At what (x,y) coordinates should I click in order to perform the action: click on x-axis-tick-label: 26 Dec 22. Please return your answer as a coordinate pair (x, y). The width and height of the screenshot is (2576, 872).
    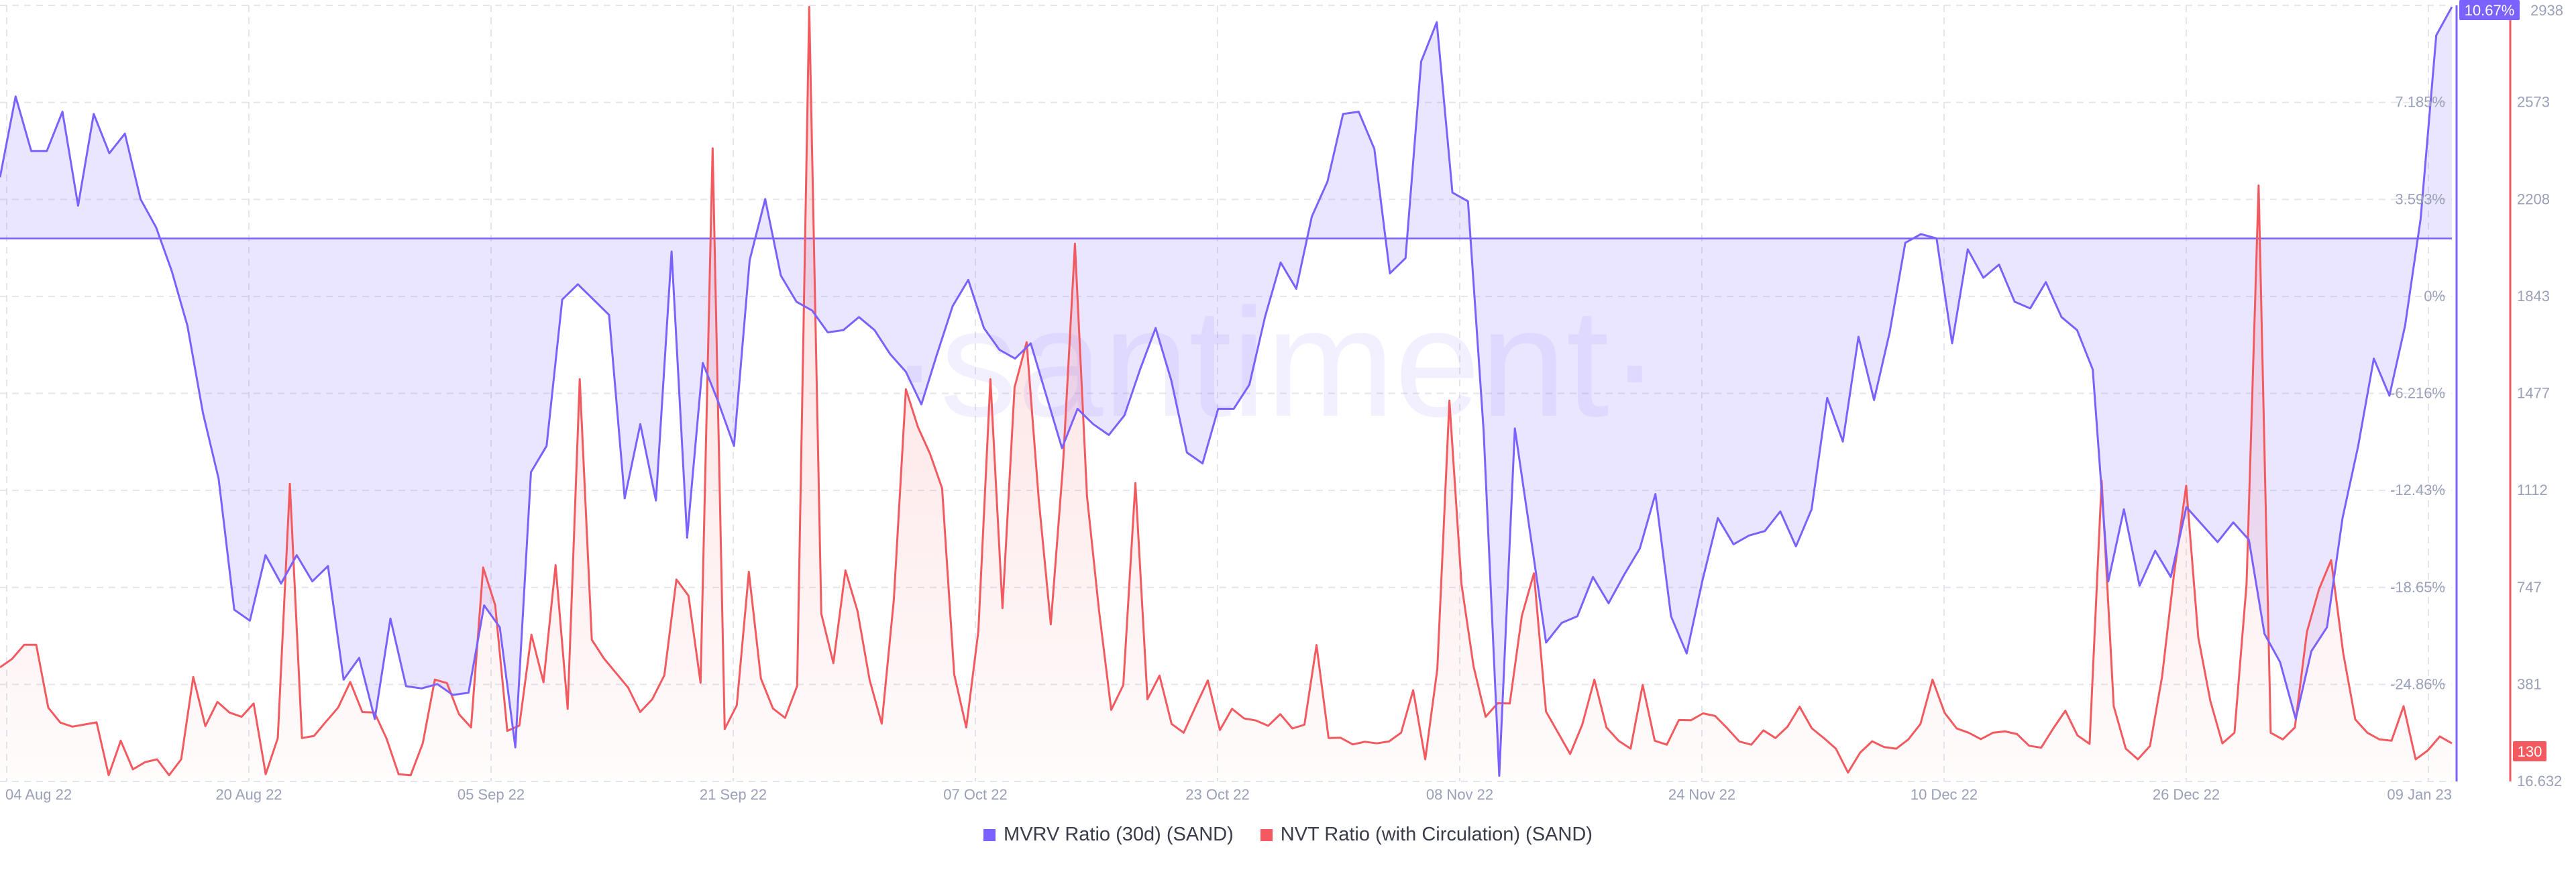
    Looking at the image, I should click on (2186, 795).